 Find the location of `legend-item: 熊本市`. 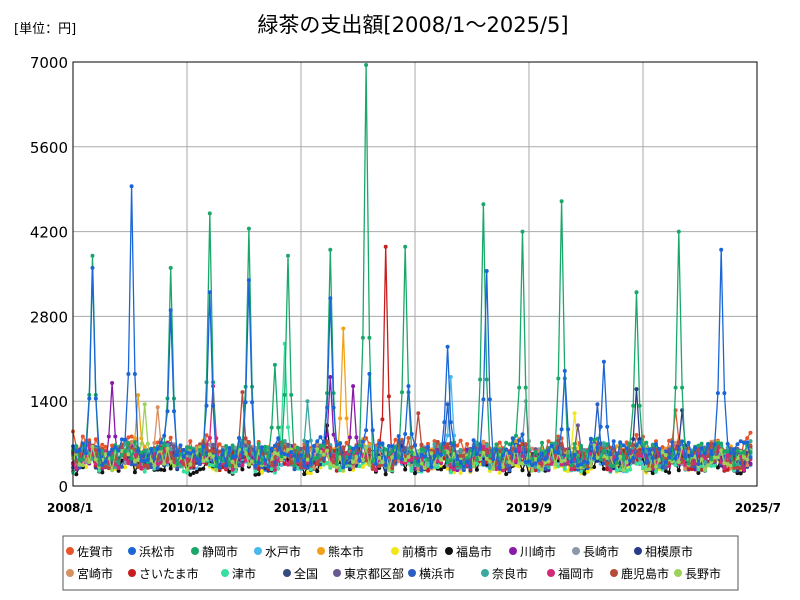

legend-item: 熊本市 is located at coordinates (340, 551).